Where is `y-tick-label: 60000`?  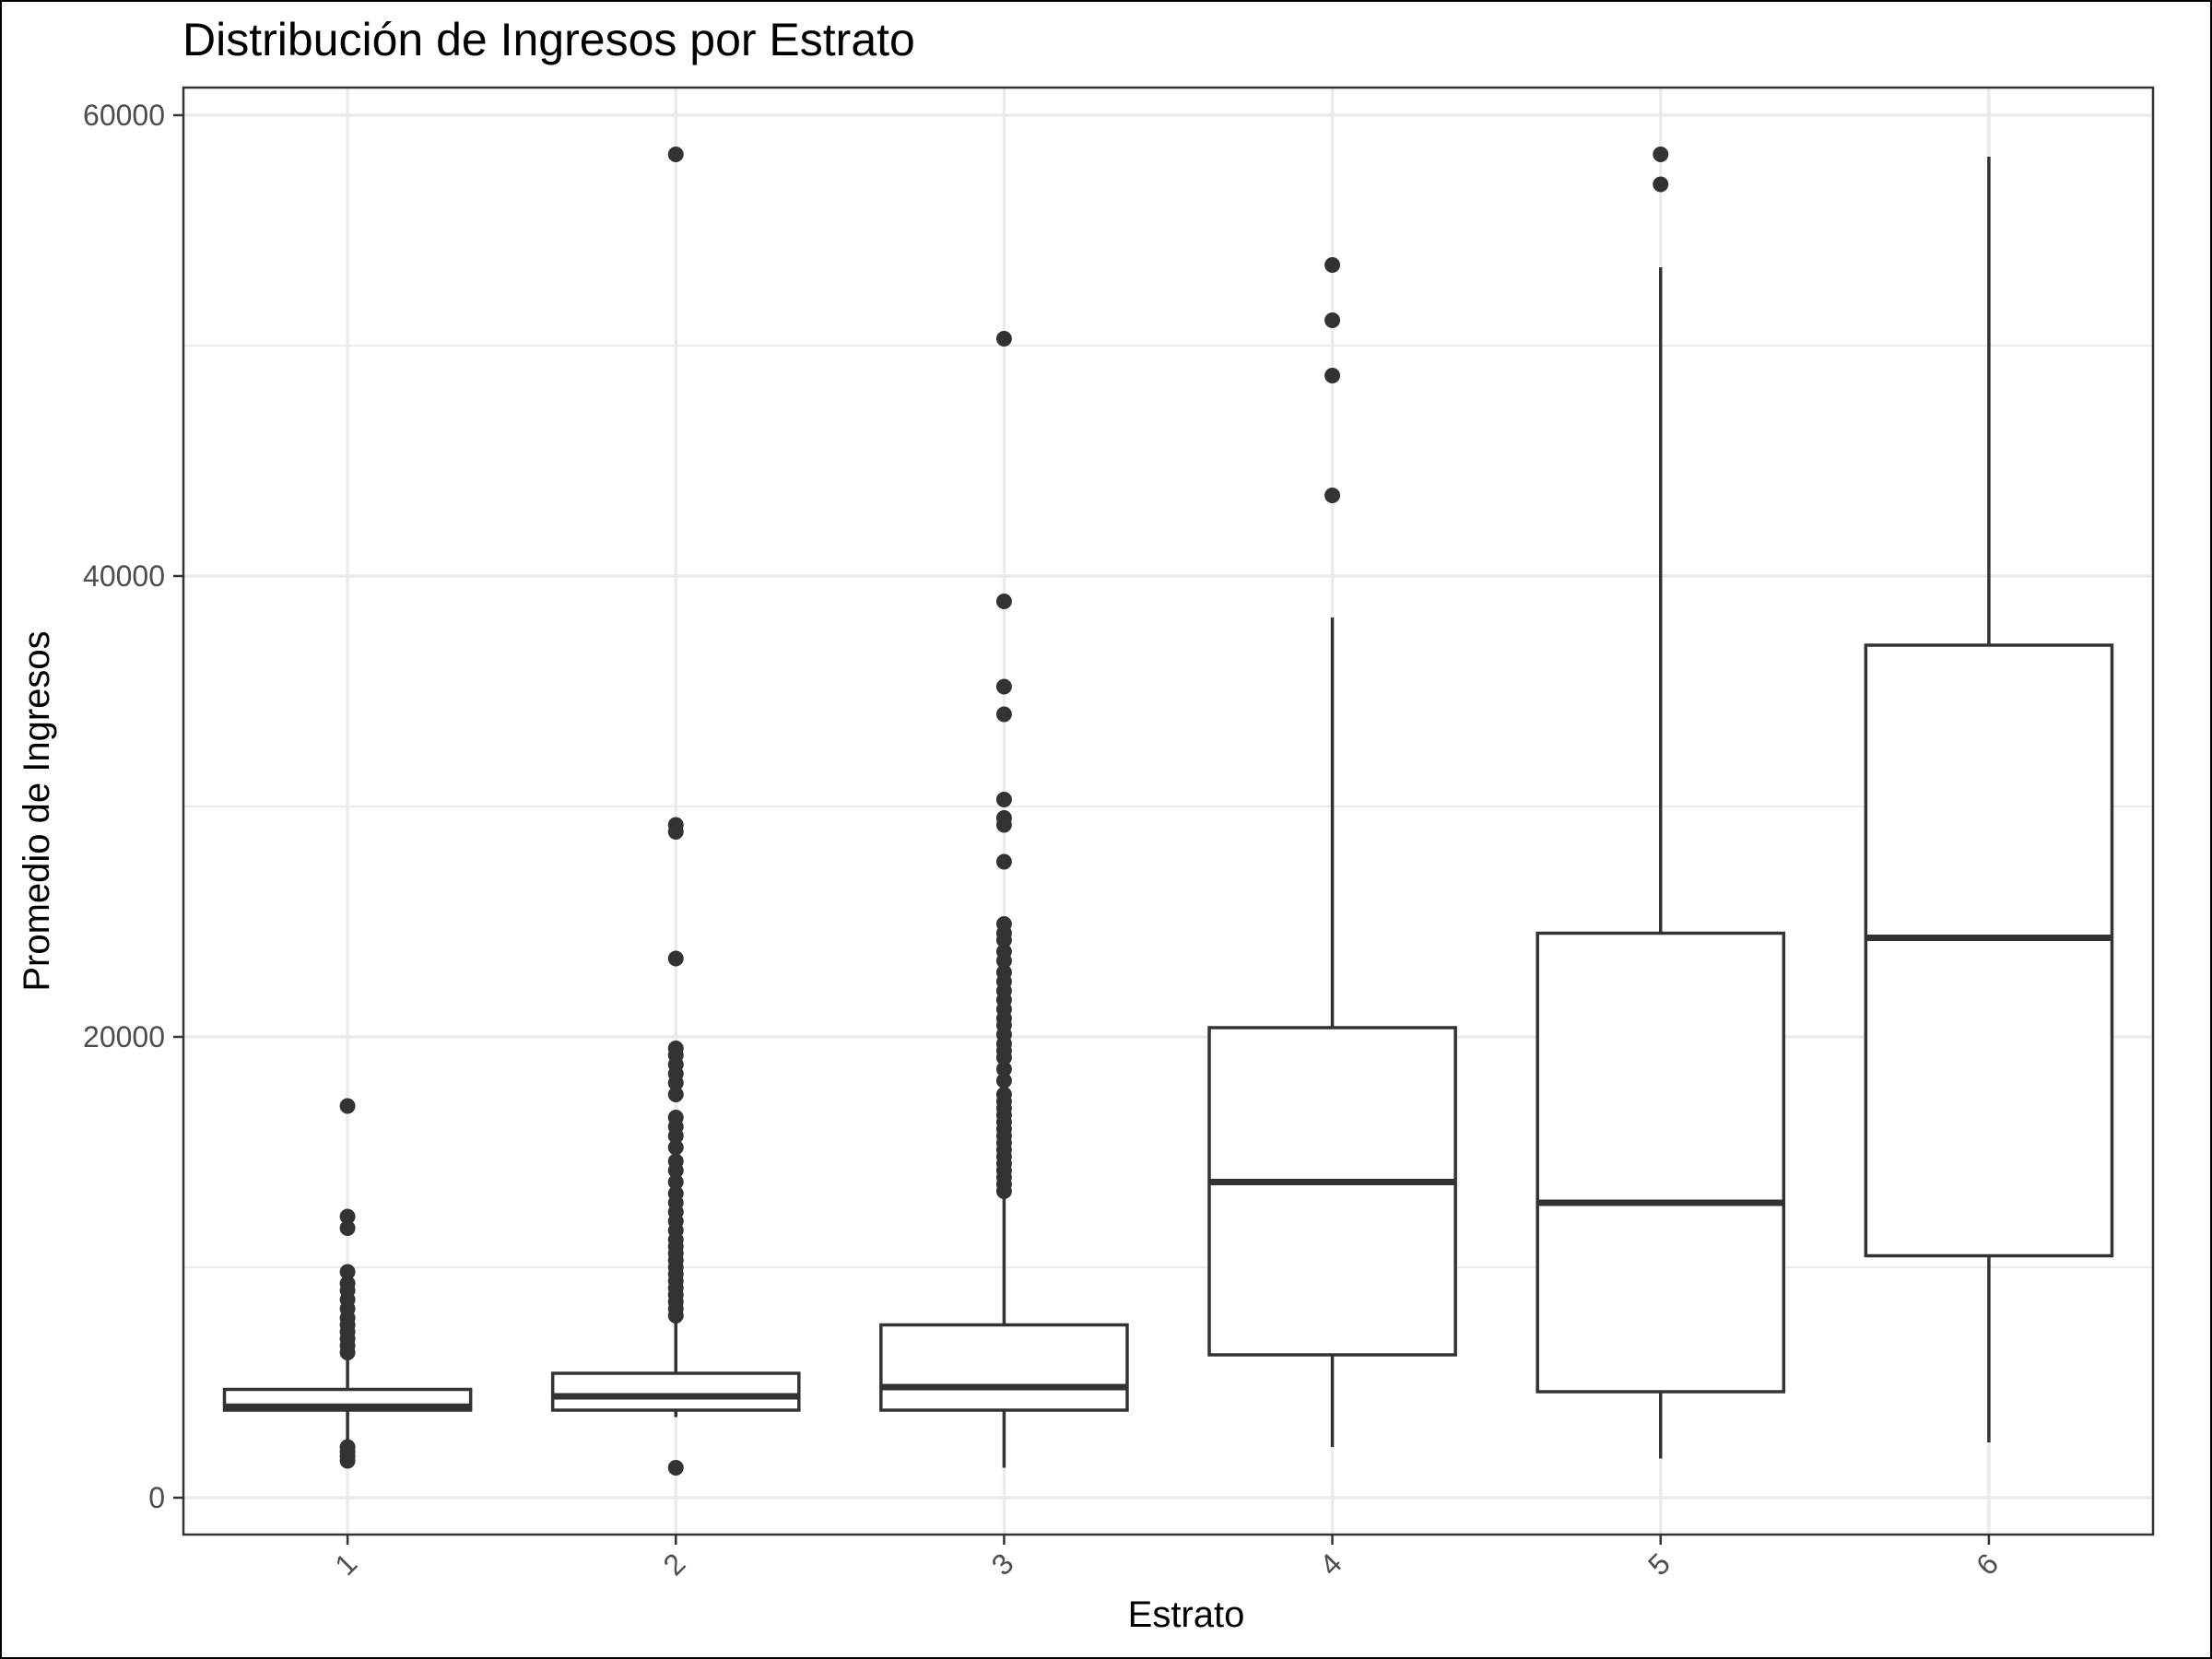
y-tick-label: 60000 is located at coordinates (124, 115).